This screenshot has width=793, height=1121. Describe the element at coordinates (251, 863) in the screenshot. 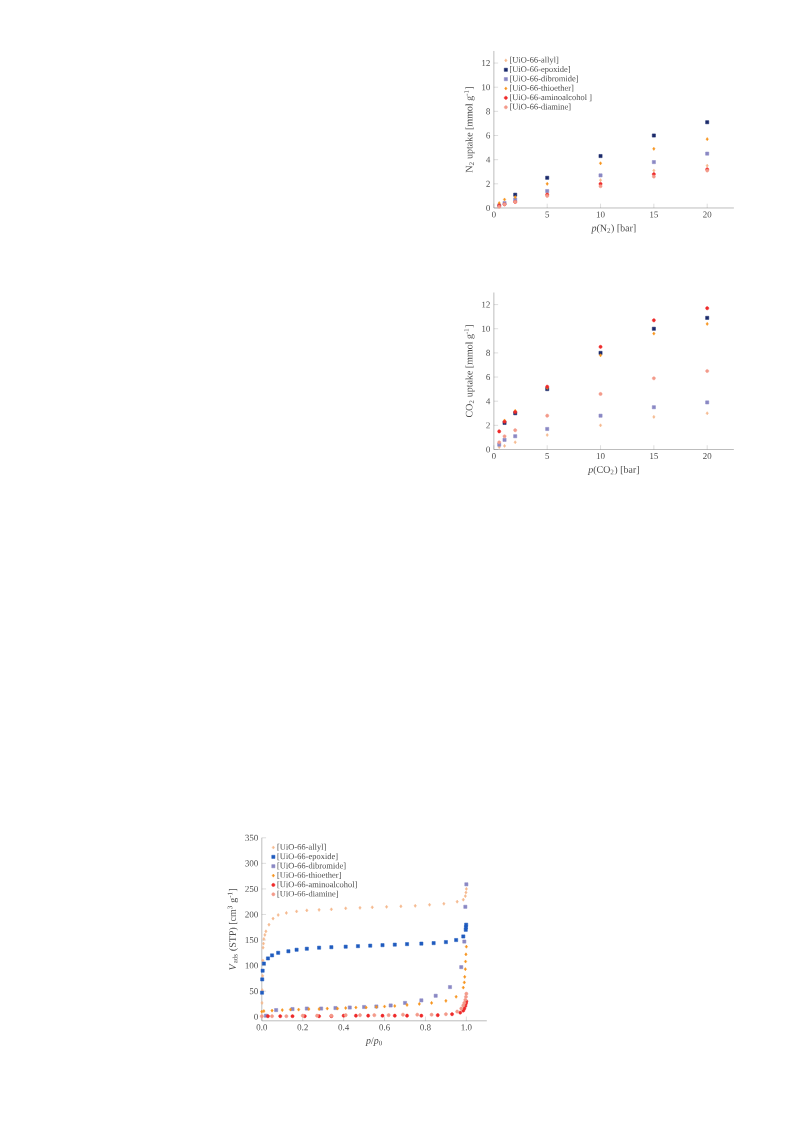

I see `y-tick-label: 300` at that location.